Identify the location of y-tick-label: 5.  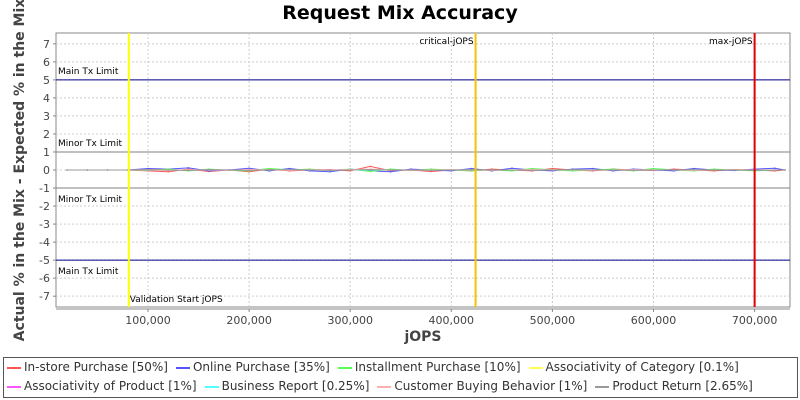
(46, 80).